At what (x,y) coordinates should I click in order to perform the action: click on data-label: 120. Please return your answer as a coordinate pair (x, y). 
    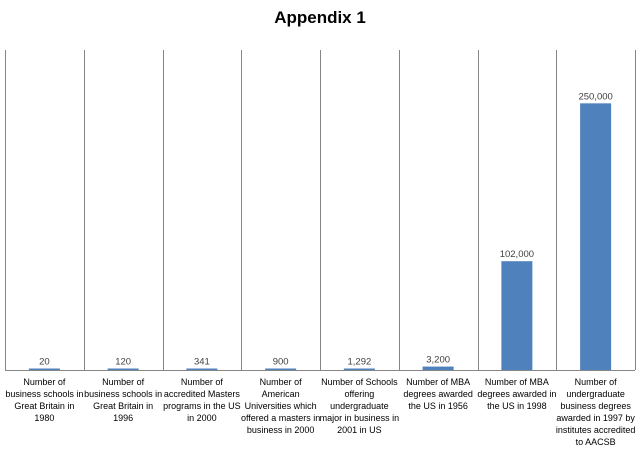
    Looking at the image, I should click on (123, 362).